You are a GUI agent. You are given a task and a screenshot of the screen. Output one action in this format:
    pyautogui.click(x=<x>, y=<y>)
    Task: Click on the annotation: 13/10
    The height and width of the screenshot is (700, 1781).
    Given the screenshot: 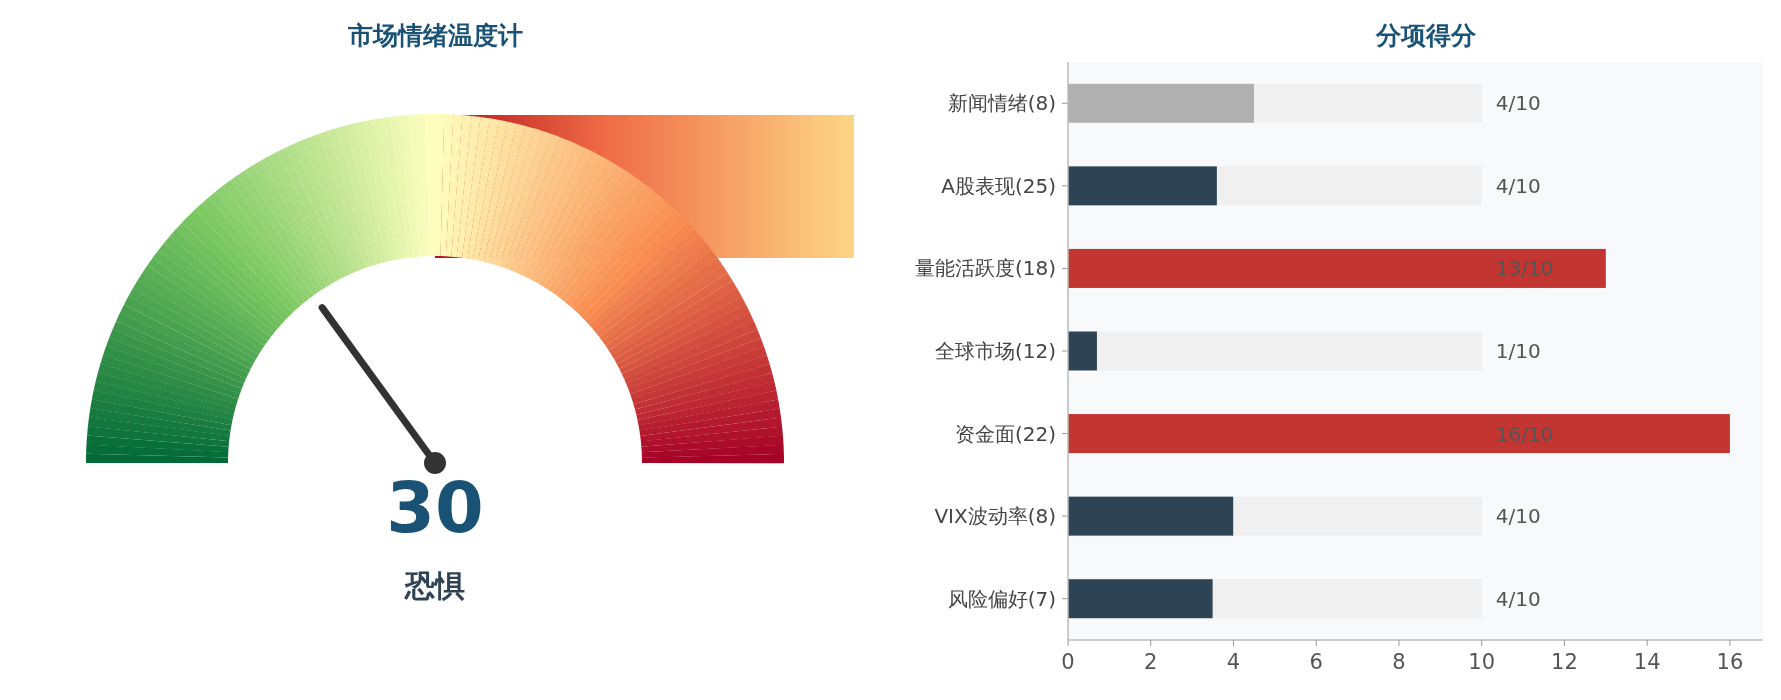 What is the action you would take?
    pyautogui.click(x=1524, y=268)
    